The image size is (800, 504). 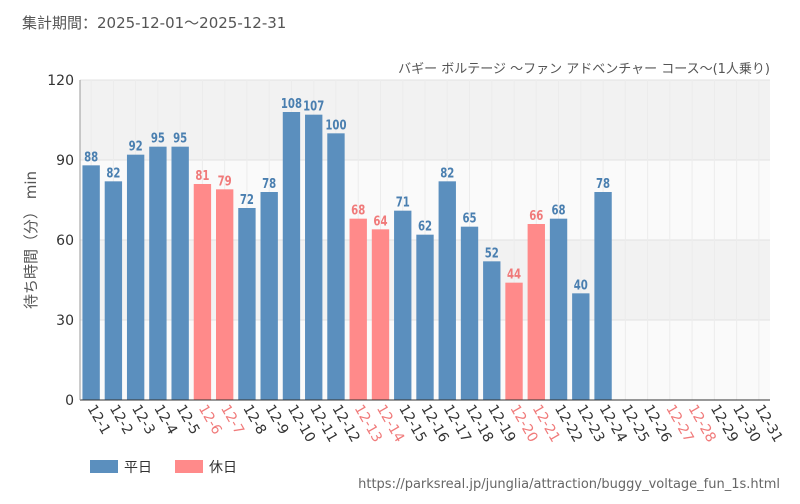 I want to click on bar-value-label: 108, so click(x=291, y=104).